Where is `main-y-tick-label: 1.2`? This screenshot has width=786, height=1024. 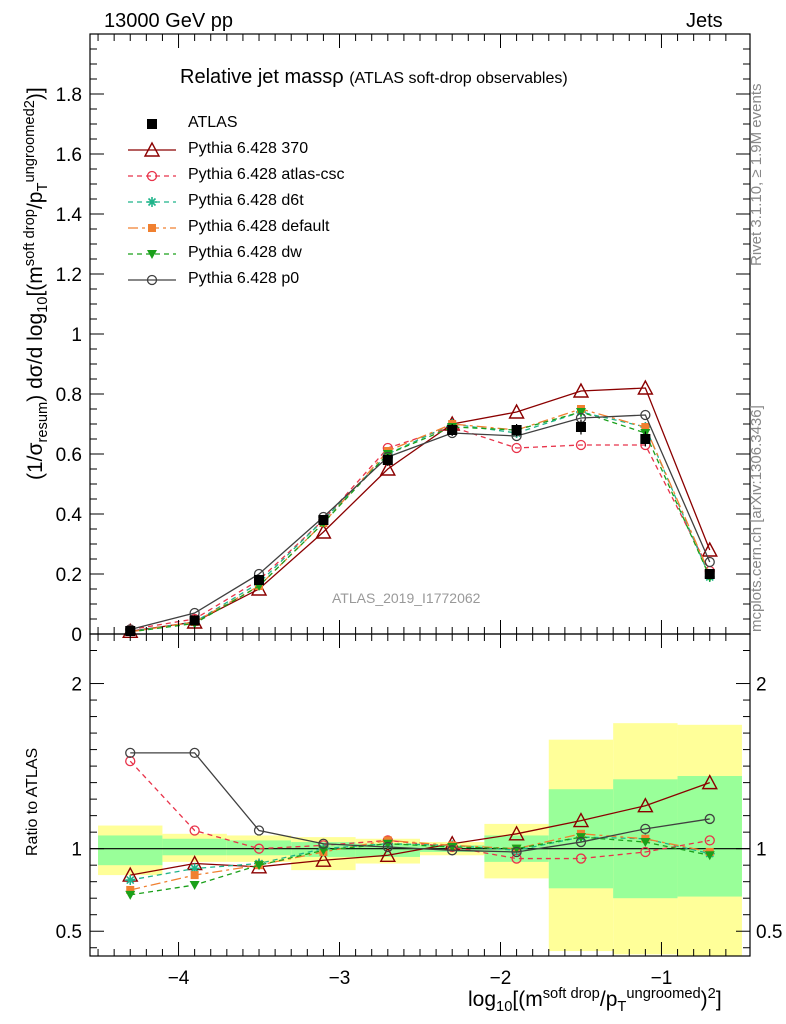 main-y-tick-label: 1.2 is located at coordinates (69, 275).